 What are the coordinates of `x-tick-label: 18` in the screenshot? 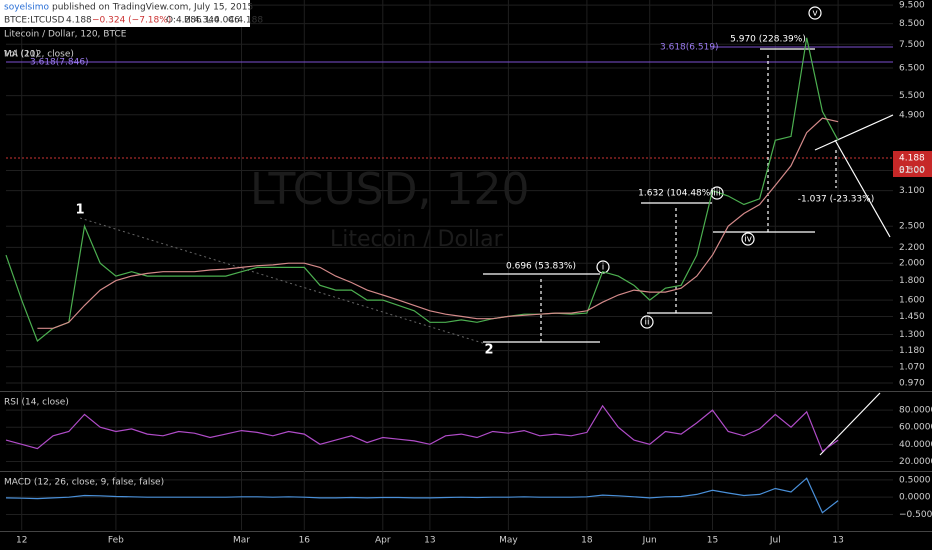 It's located at (587, 541).